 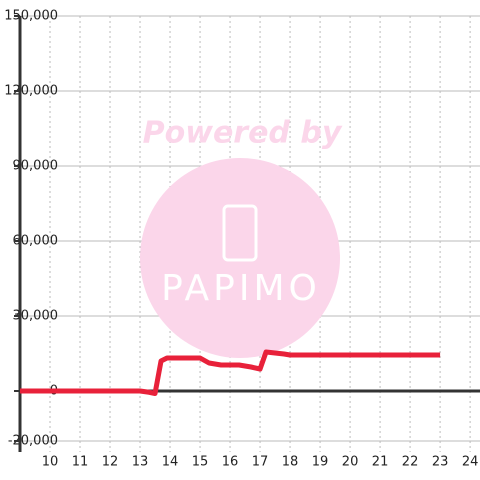 What do you see at coordinates (350, 462) in the screenshot?
I see `x-tick-label: 20` at bounding box center [350, 462].